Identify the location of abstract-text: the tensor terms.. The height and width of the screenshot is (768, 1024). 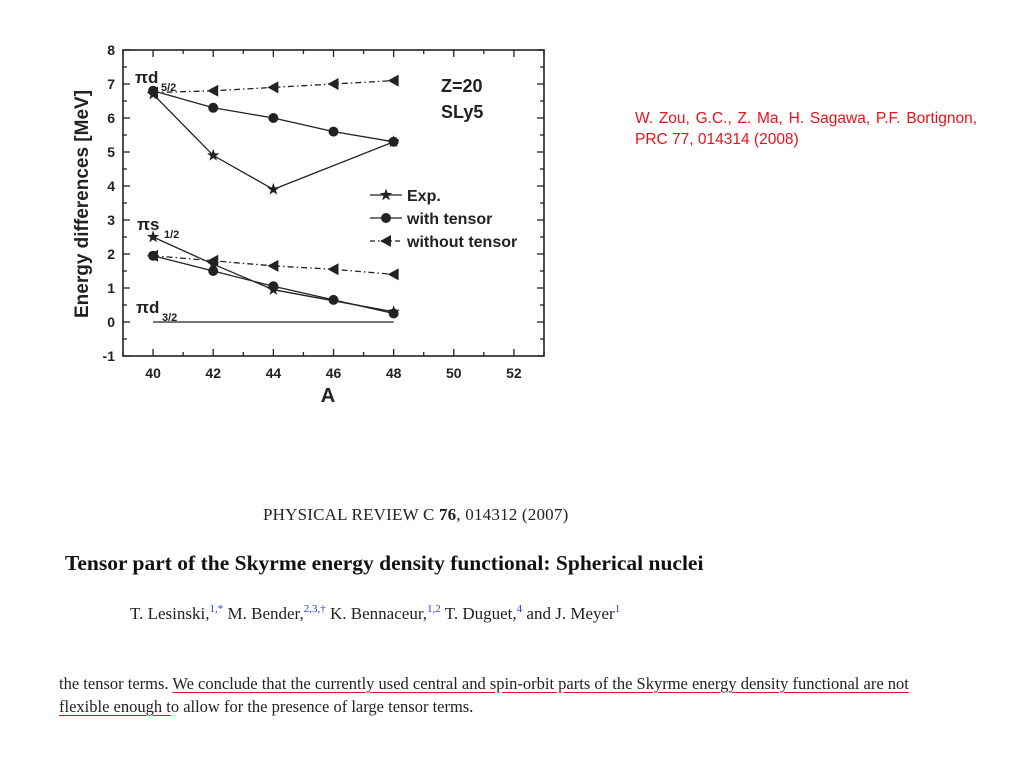
(116, 683).